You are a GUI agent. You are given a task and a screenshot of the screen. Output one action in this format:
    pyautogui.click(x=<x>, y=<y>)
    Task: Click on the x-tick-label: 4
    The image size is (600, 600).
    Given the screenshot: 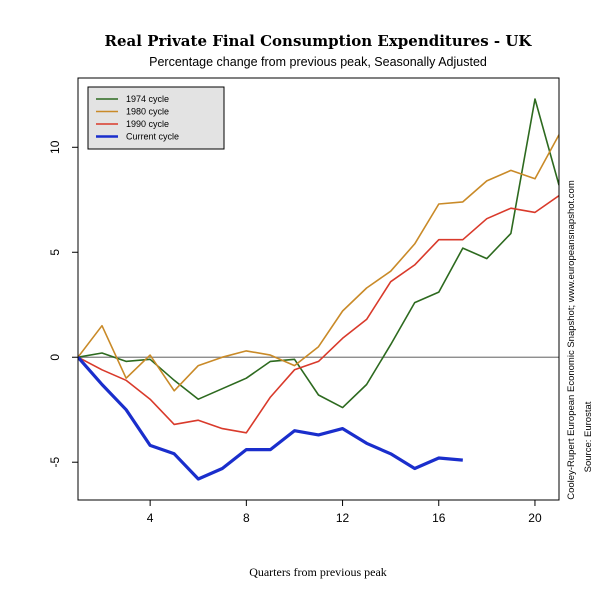 What is the action you would take?
    pyautogui.click(x=150, y=518)
    